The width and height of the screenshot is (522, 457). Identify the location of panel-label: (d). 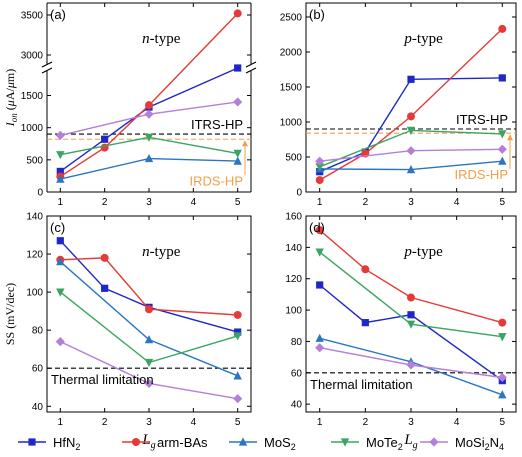
(317, 227).